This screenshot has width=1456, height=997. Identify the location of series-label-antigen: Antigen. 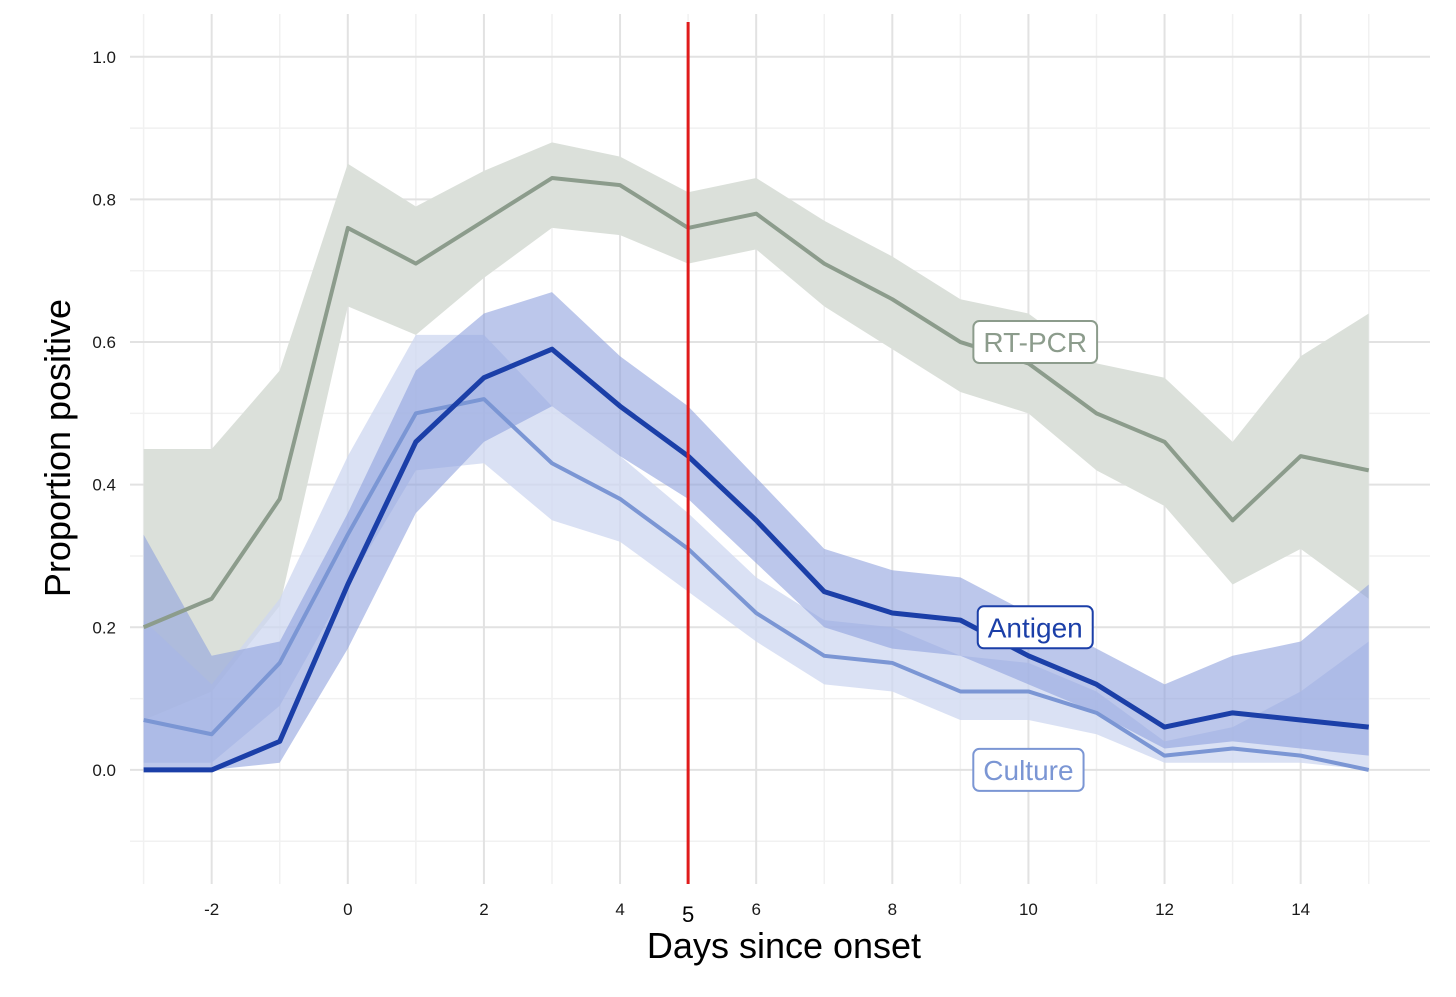
(1035, 627).